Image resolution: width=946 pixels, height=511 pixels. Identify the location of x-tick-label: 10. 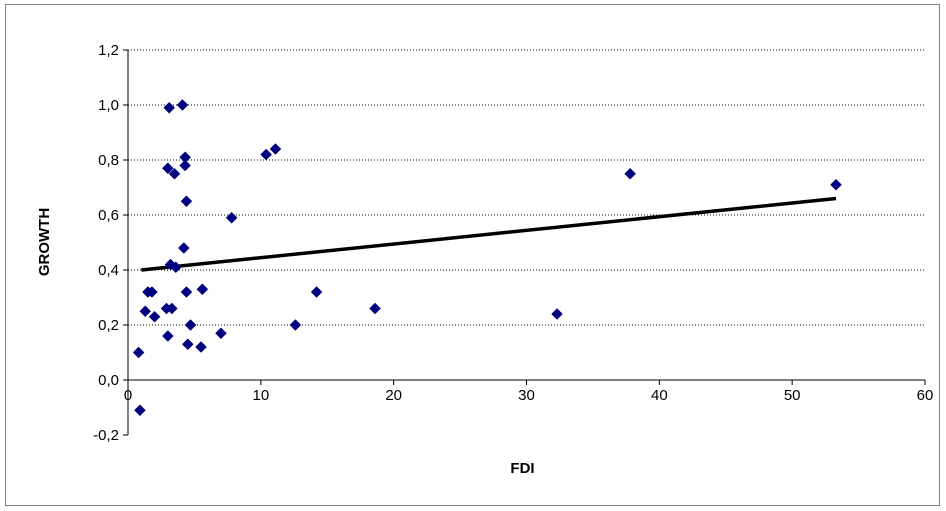
(260, 395).